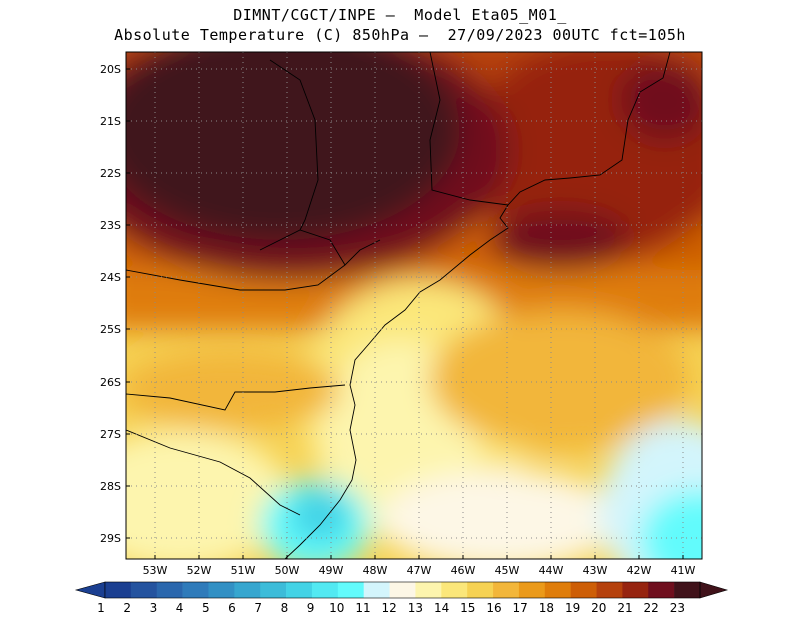 This screenshot has width=800, height=618. What do you see at coordinates (415, 608) in the screenshot?
I see `colorbar-label: 13` at bounding box center [415, 608].